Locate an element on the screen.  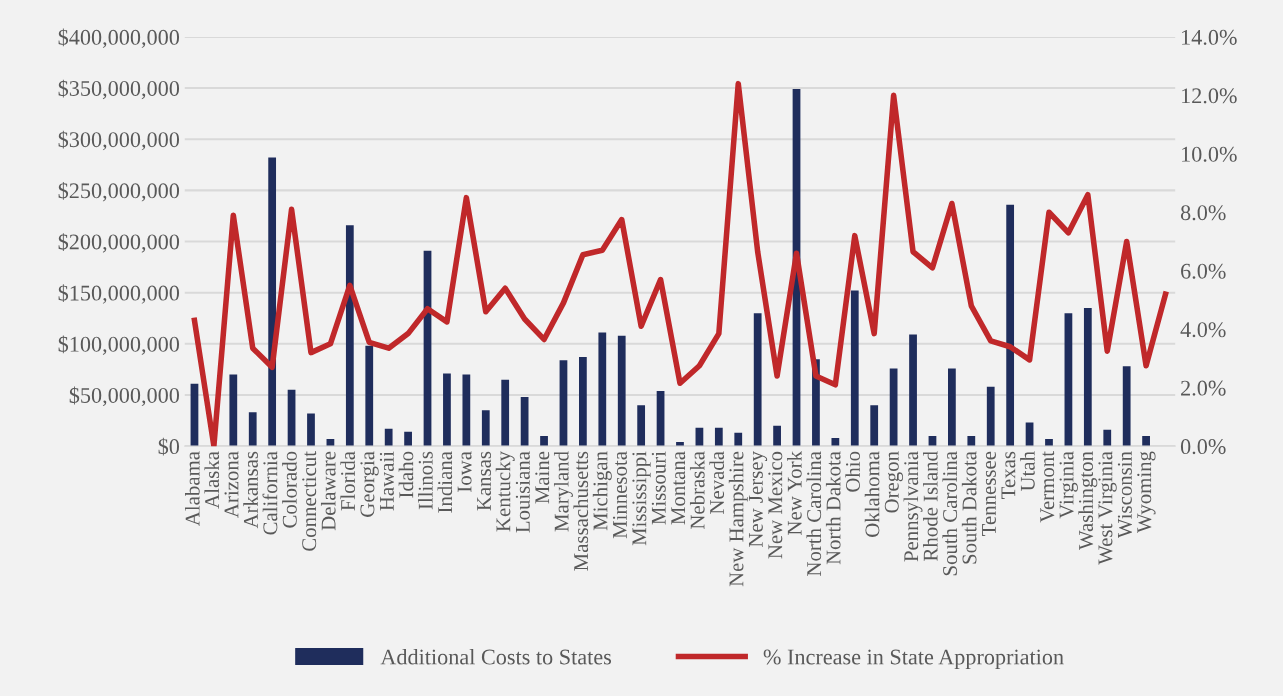
x-tick-label: North Carolina is located at coordinates (814, 513).